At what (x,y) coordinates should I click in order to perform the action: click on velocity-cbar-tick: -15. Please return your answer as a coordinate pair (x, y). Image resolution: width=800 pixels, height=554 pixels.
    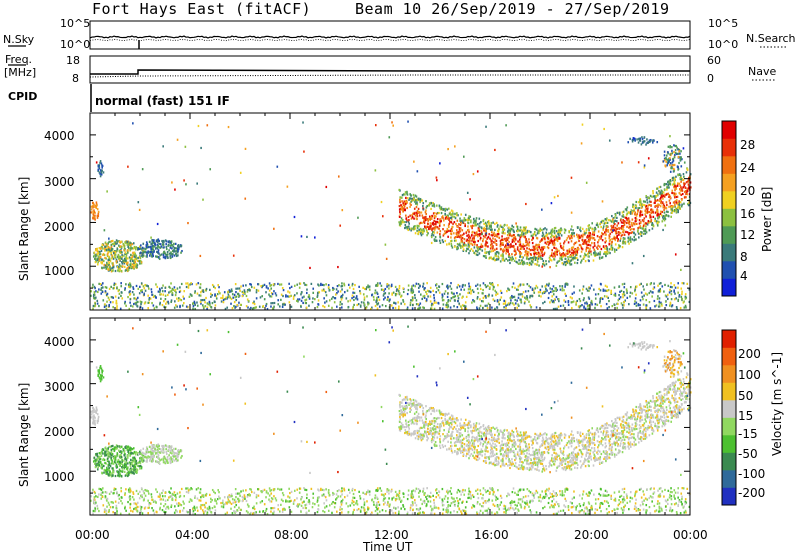
    Looking at the image, I should click on (748, 434).